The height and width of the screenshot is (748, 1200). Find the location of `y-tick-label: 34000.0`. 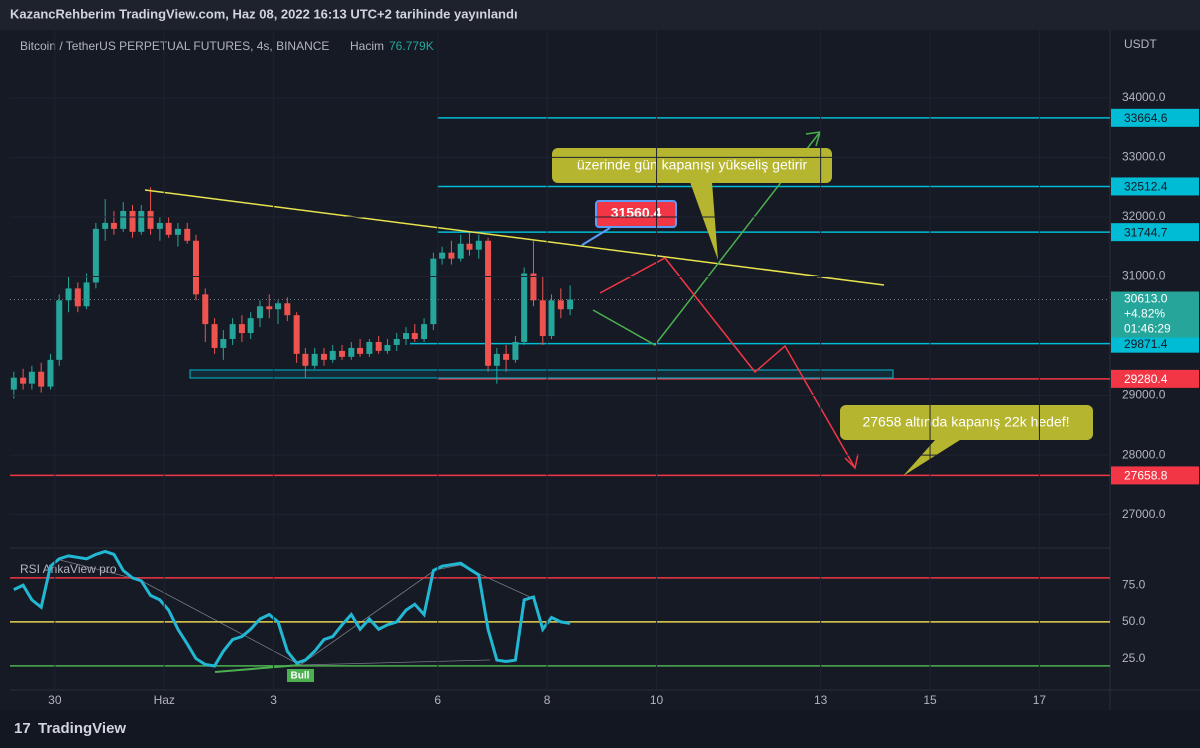

y-tick-label: 34000.0 is located at coordinates (1144, 97).